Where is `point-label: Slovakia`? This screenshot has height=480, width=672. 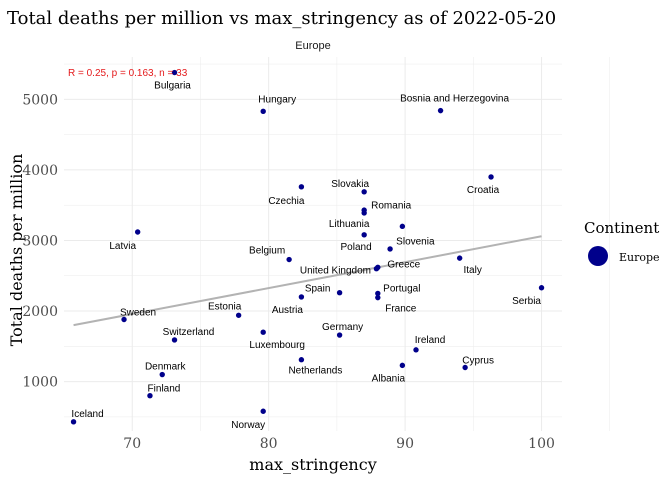 point-label: Slovakia is located at coordinates (350, 184).